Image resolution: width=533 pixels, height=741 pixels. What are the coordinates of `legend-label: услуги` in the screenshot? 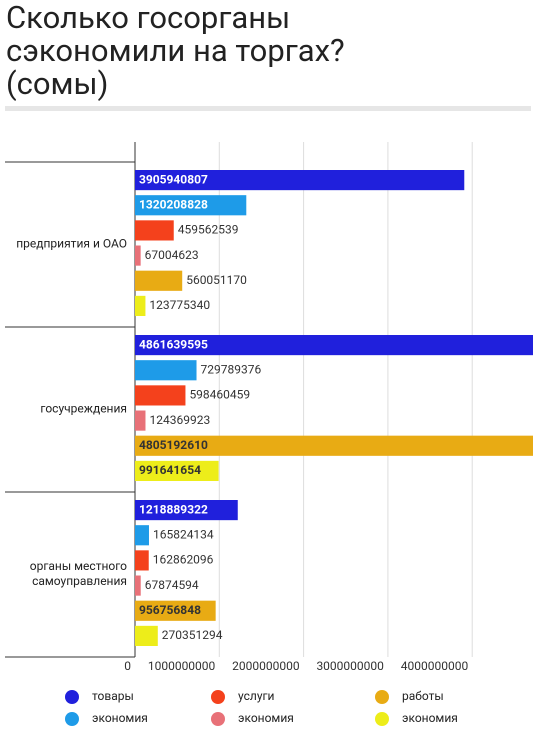 It's located at (256, 696).